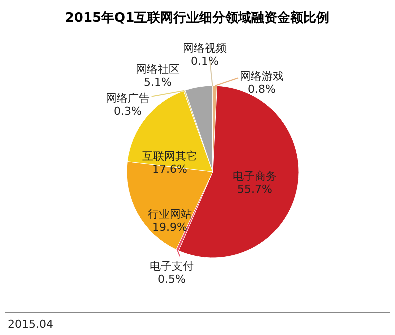  Describe the element at coordinates (31, 324) in the screenshot. I see `text: 2015.04` at that location.